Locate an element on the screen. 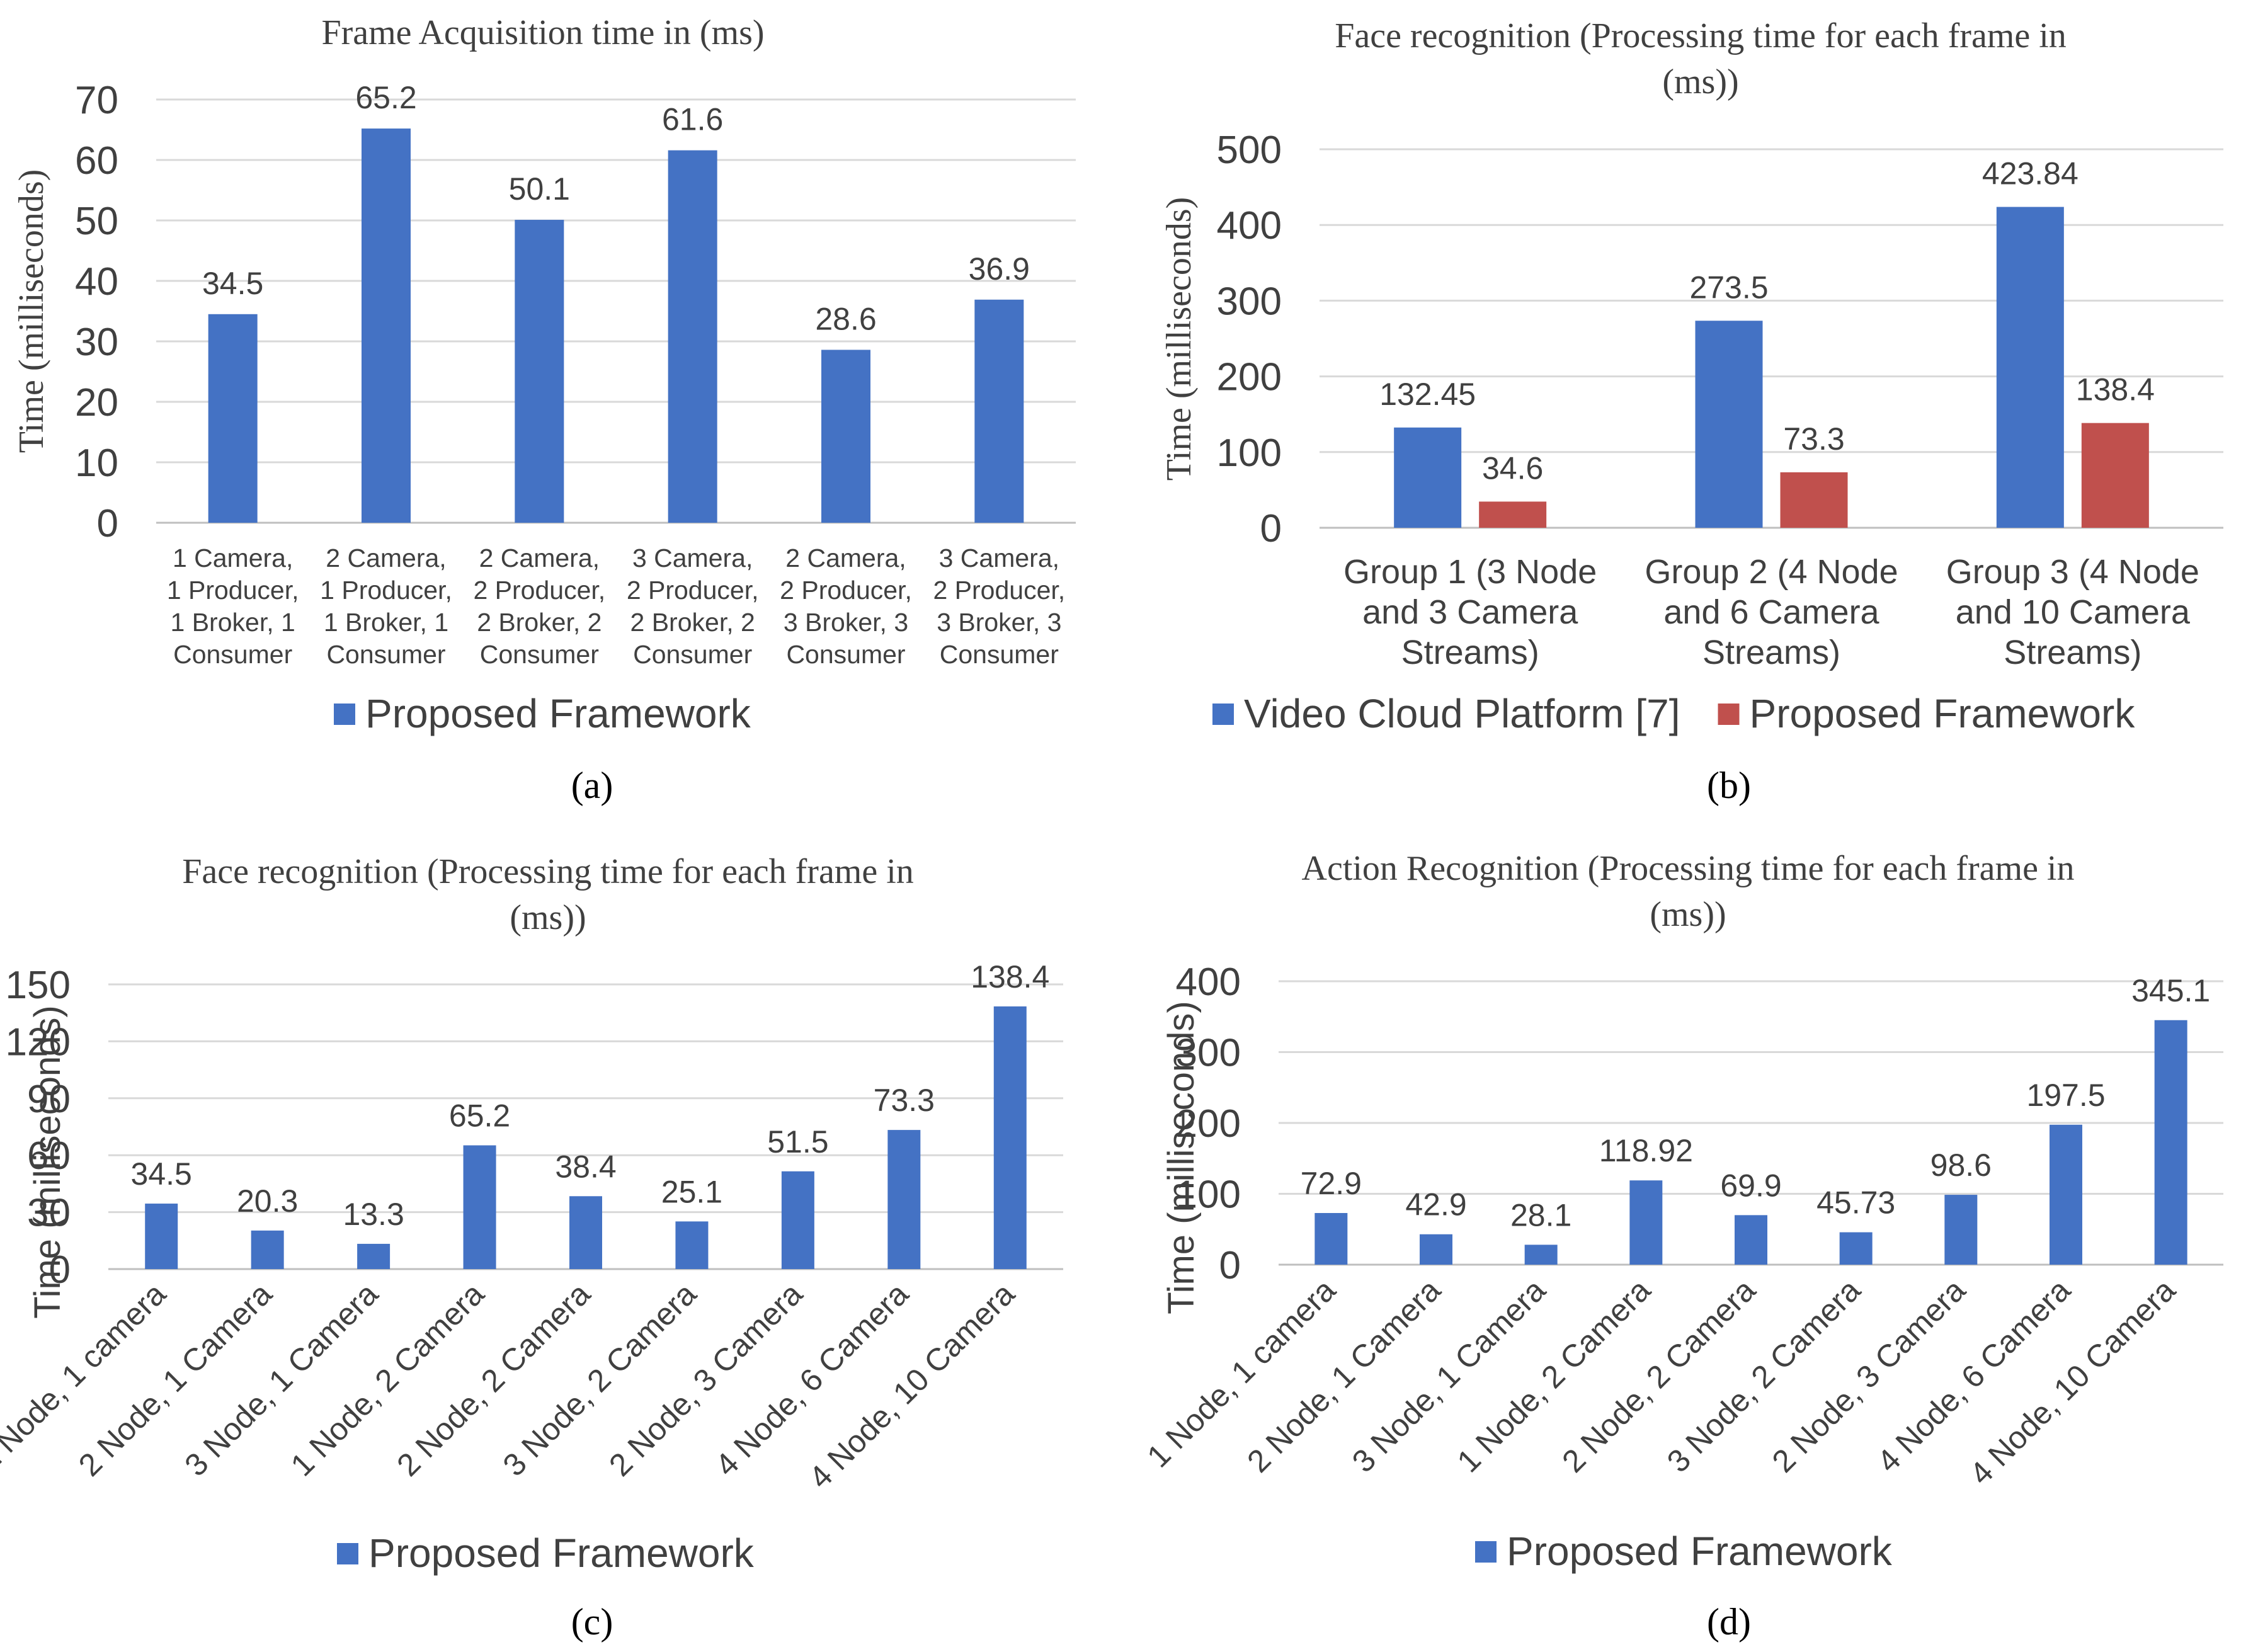 The image size is (2241, 1652). data-label: 51.5 is located at coordinates (797, 1142).